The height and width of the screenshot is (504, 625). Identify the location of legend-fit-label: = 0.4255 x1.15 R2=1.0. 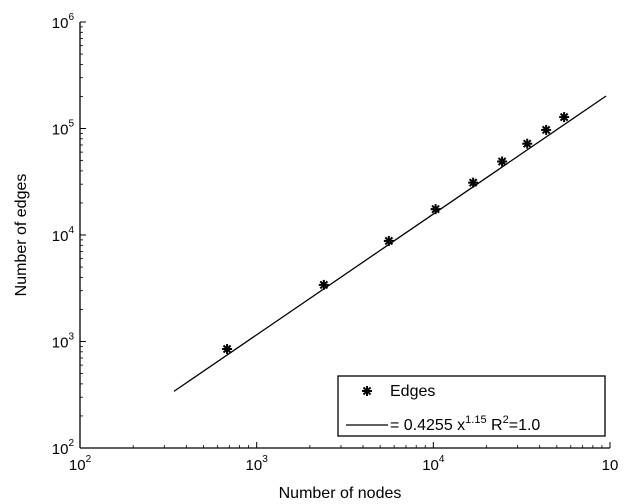
(465, 424).